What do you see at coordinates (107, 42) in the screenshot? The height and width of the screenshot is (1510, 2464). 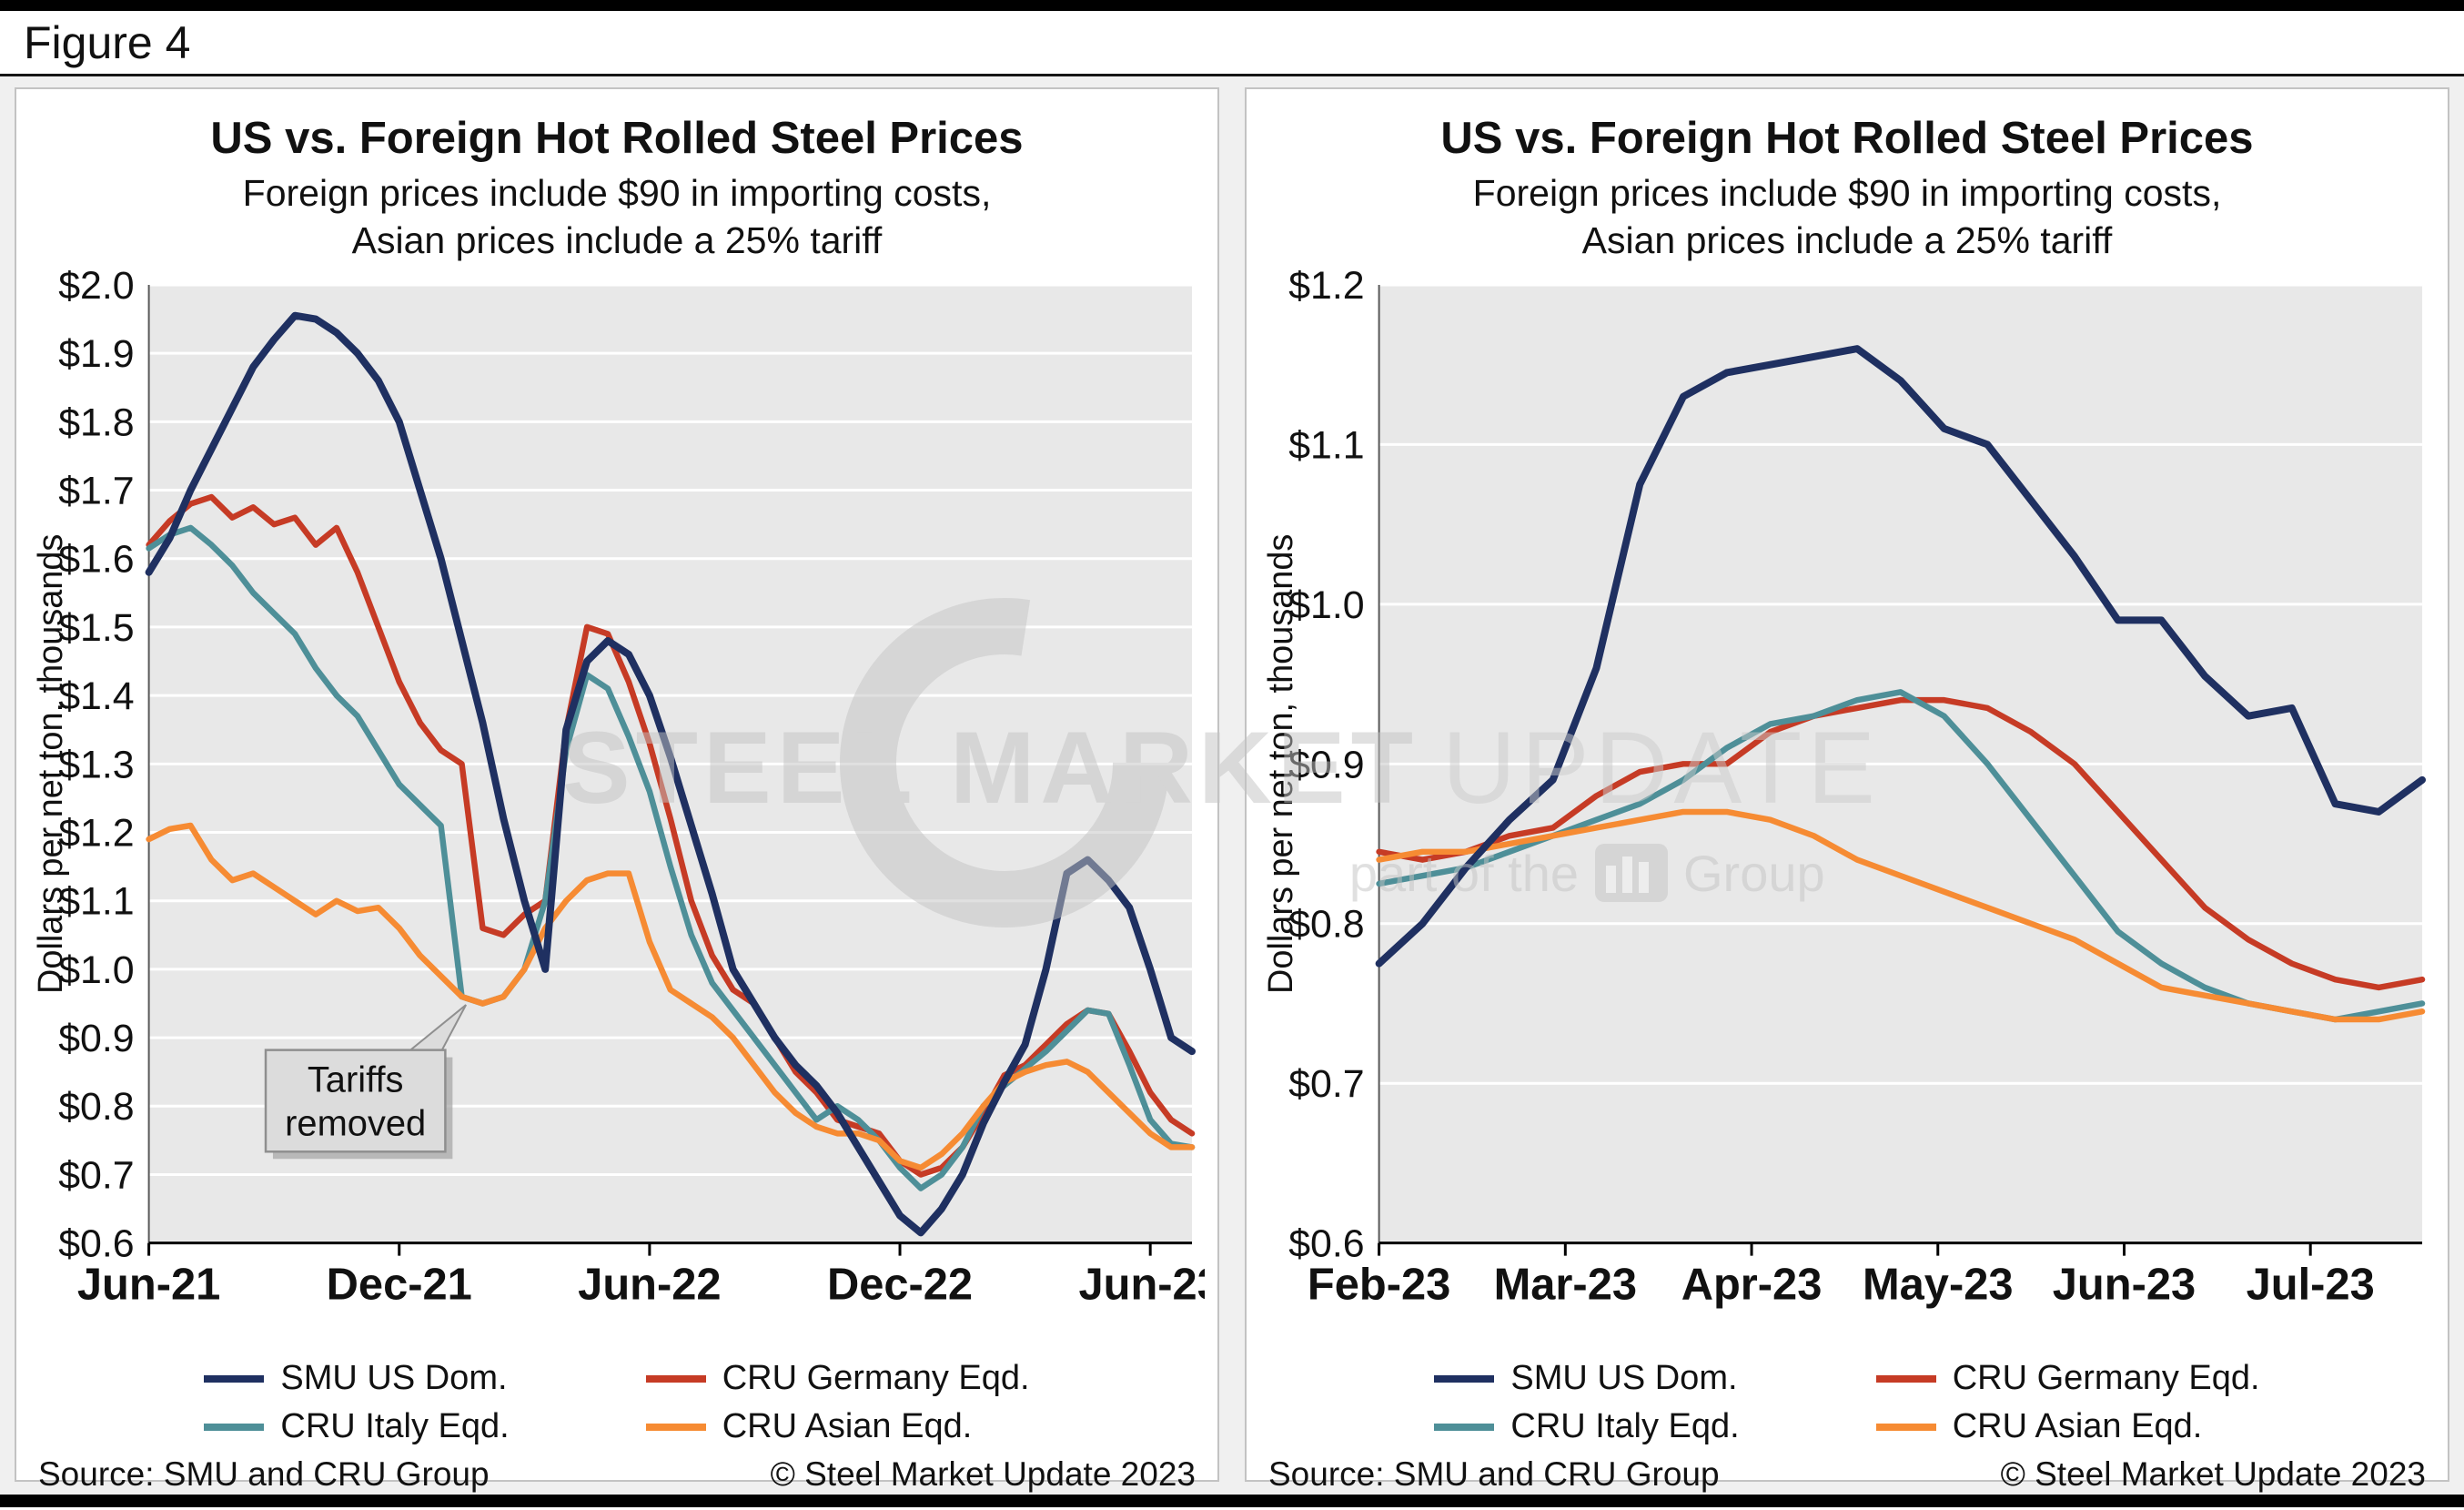 I see `figure-label: Figure 4` at bounding box center [107, 42].